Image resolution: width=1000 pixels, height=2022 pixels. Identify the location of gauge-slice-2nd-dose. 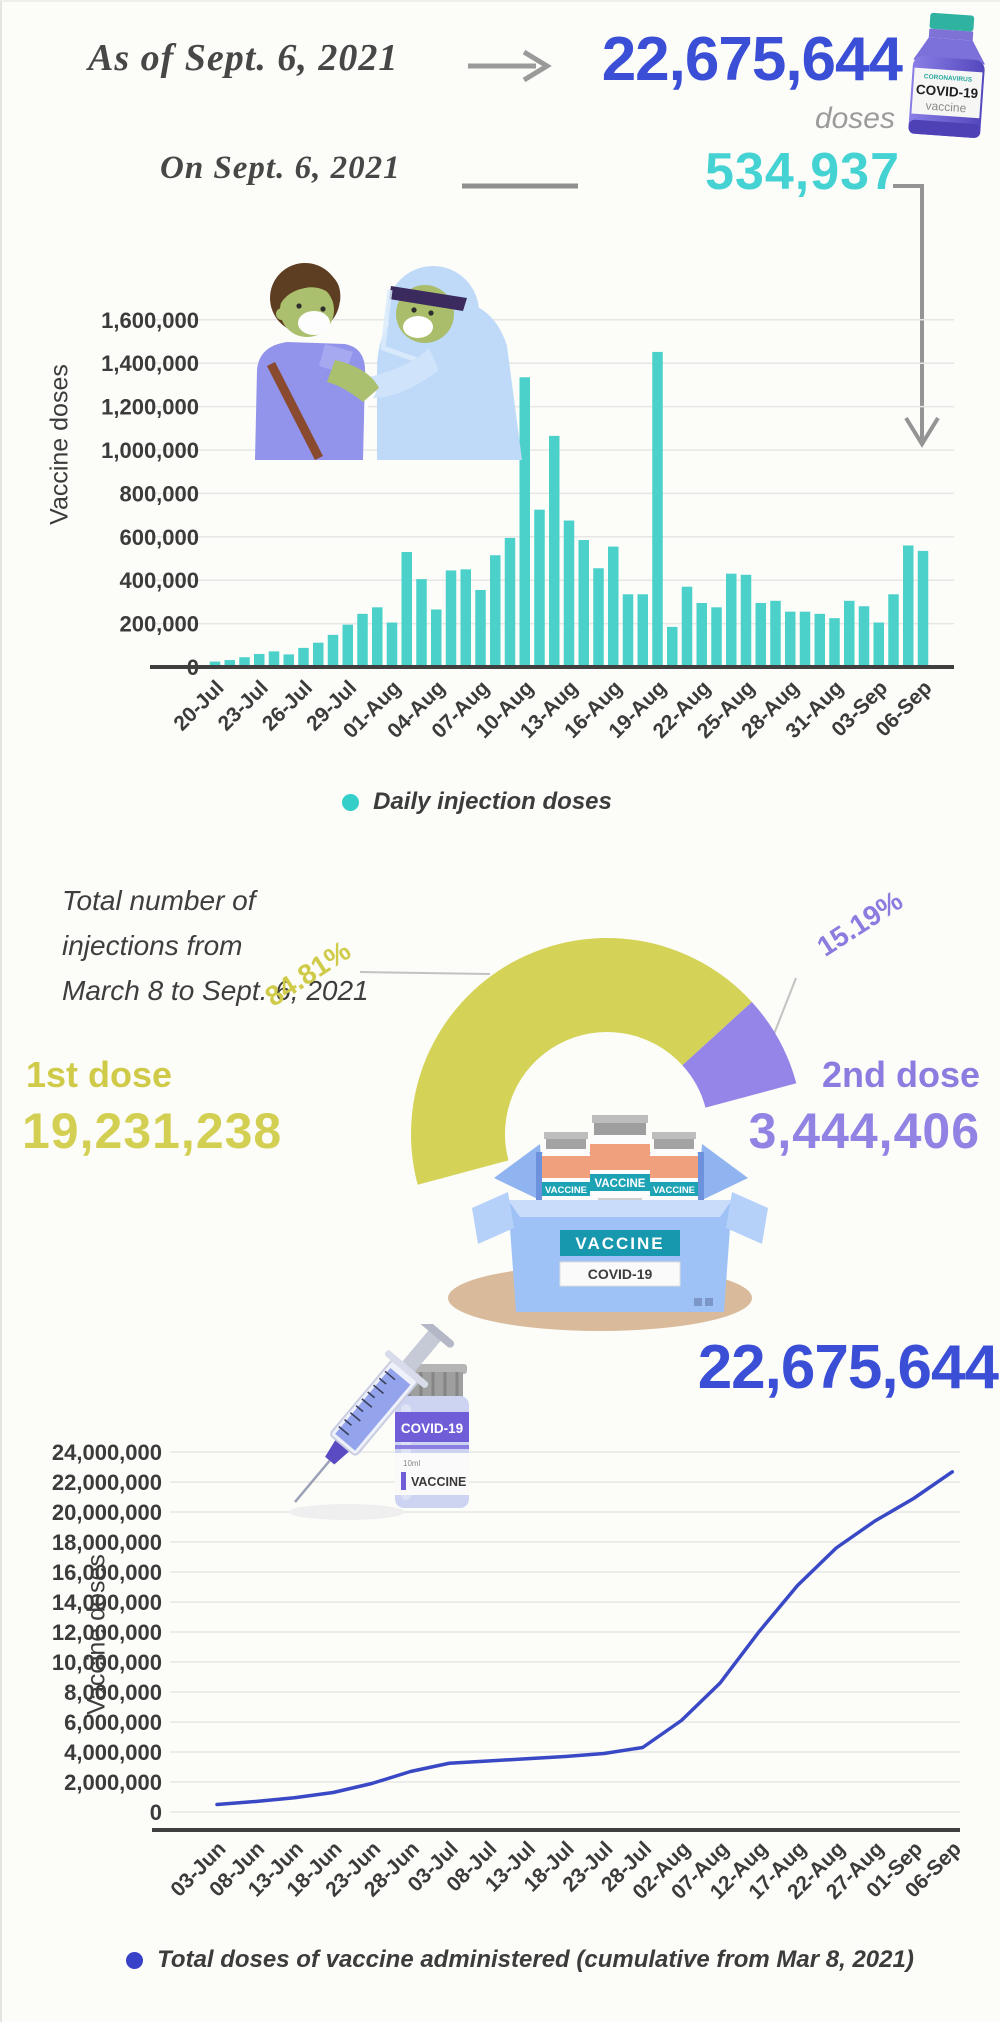
(739, 1054).